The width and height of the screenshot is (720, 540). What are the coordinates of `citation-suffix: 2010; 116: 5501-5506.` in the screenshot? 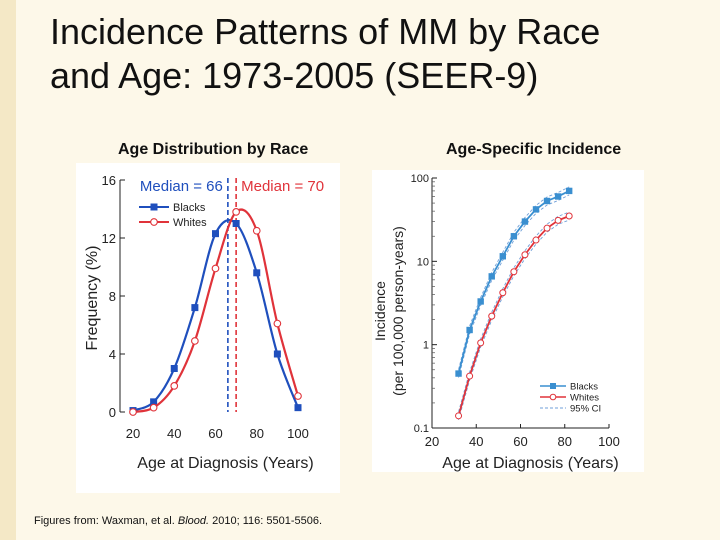 It's located at (266, 521).